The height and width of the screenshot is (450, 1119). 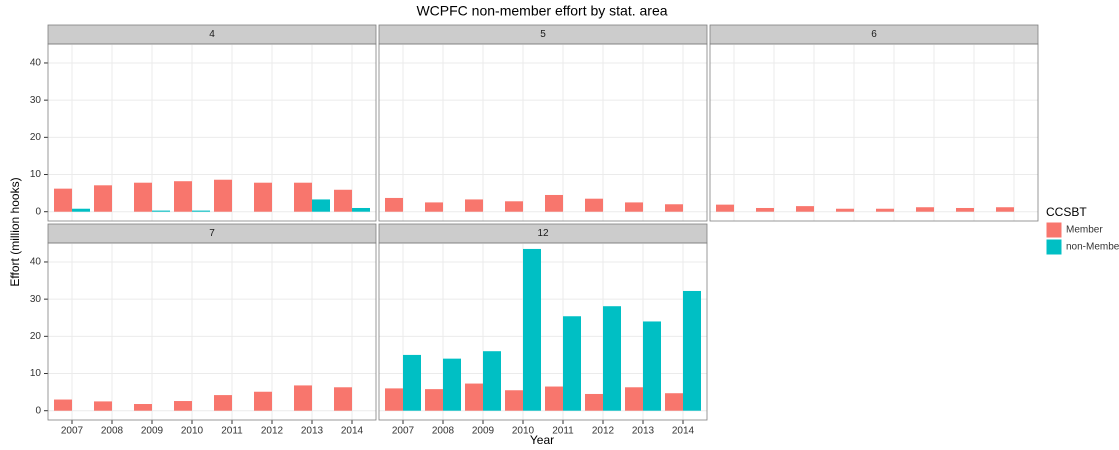 What do you see at coordinates (15, 231) in the screenshot?
I see `y-axis-title: Effort (million hooks)` at bounding box center [15, 231].